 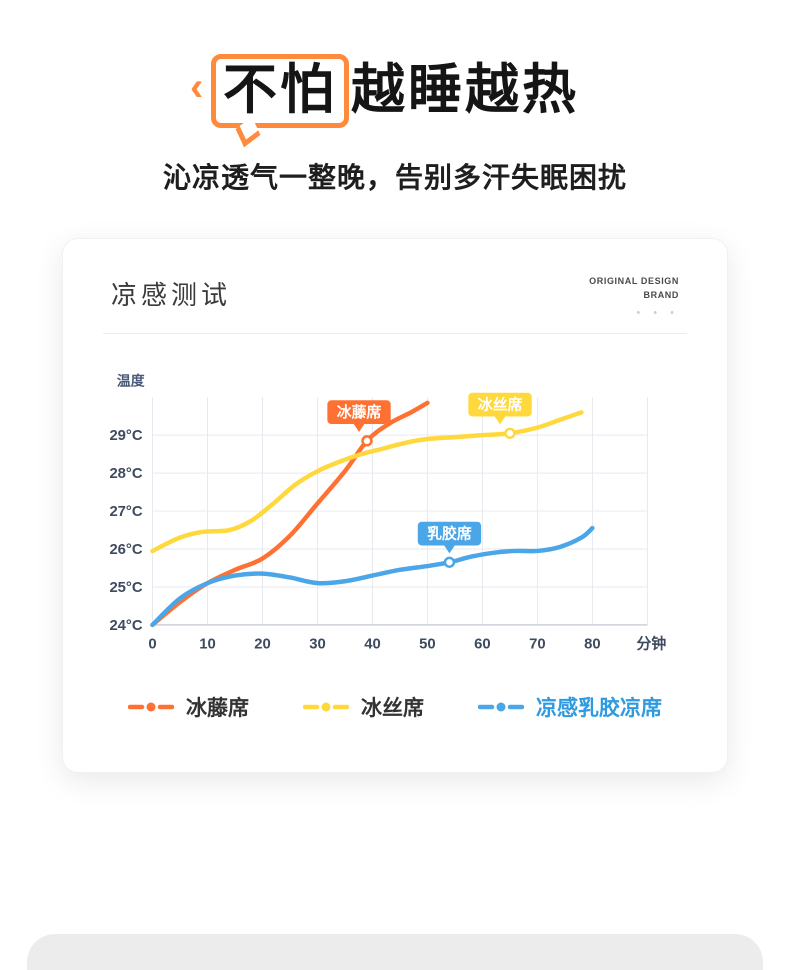 What do you see at coordinates (592, 645) in the screenshot?
I see `svg-text: 80` at bounding box center [592, 645].